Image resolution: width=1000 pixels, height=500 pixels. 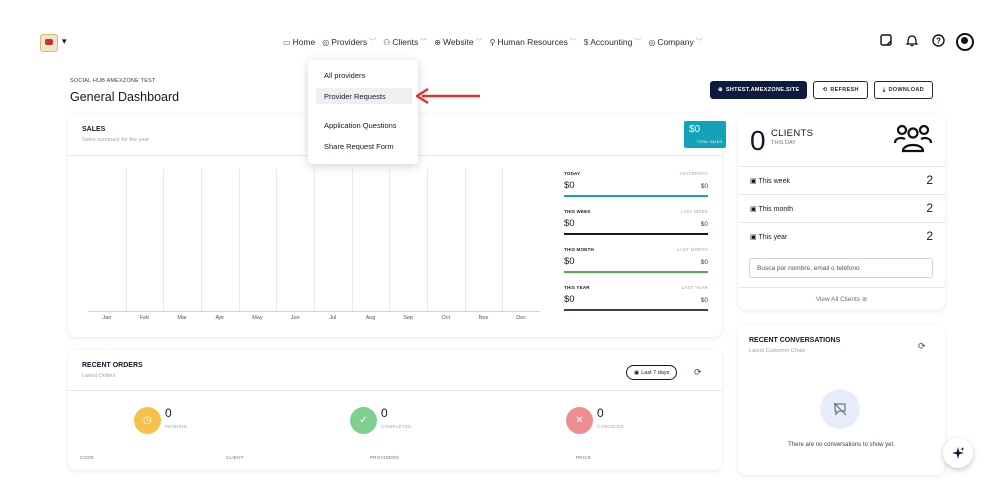 What do you see at coordinates (705, 134) in the screenshot?
I see `total-sales-badge: $0 TOTAL SALES` at bounding box center [705, 134].